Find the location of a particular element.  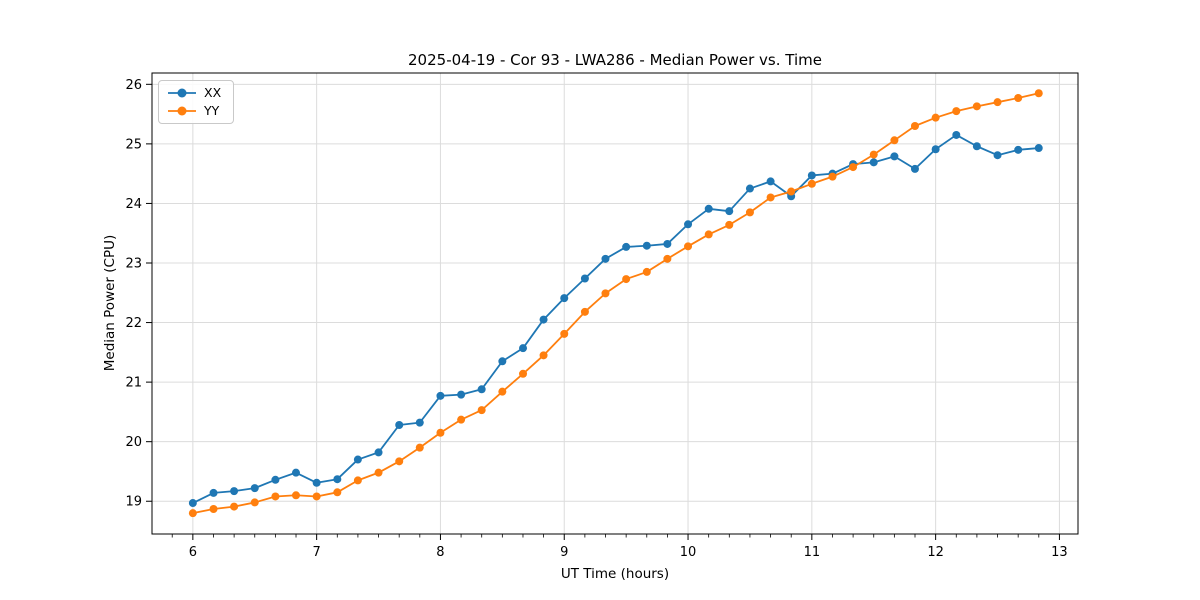

tick-label: 7 is located at coordinates (317, 552).